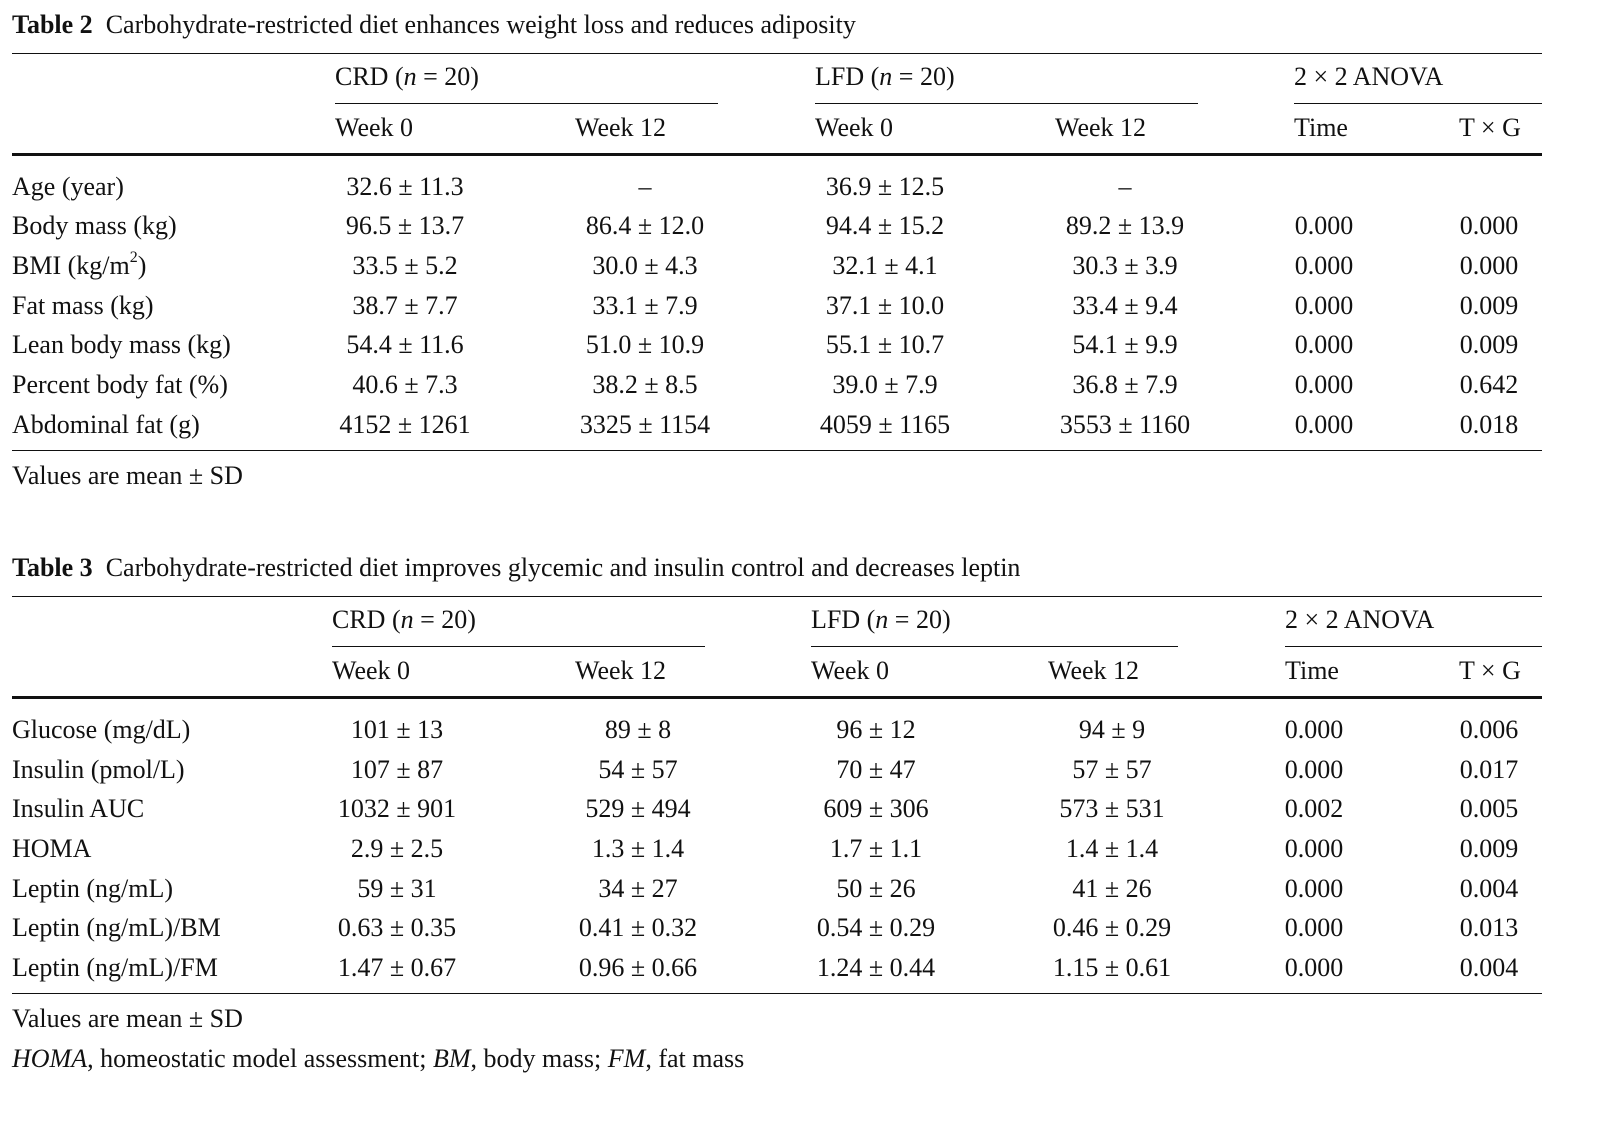 This screenshot has height=1122, width=1600. Describe the element at coordinates (777, 697) in the screenshot. I see `header-rule` at that location.